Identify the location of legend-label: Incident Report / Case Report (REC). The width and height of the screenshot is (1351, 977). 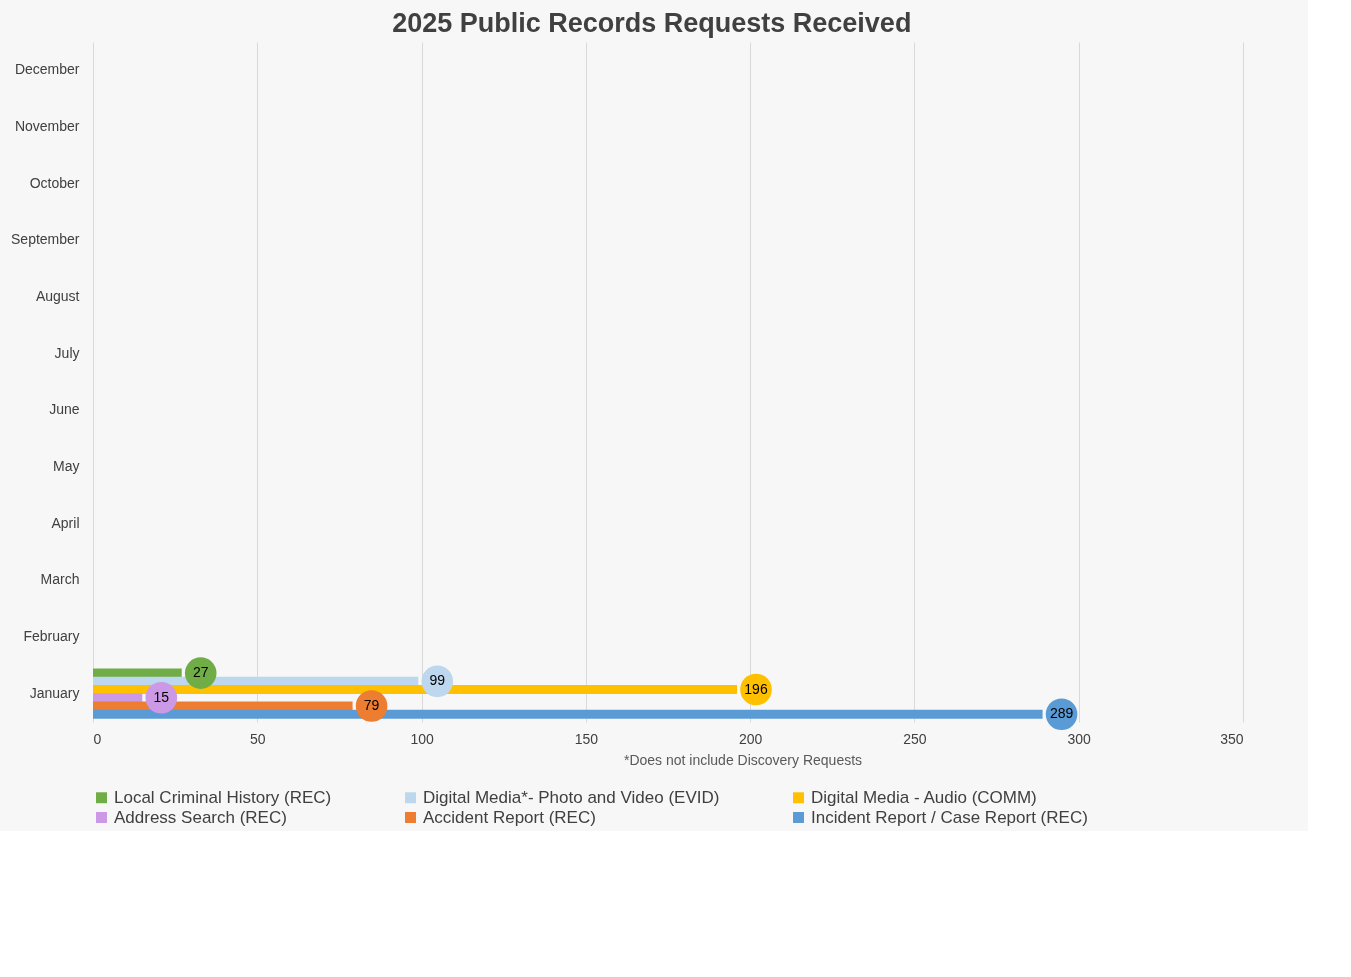
(949, 817).